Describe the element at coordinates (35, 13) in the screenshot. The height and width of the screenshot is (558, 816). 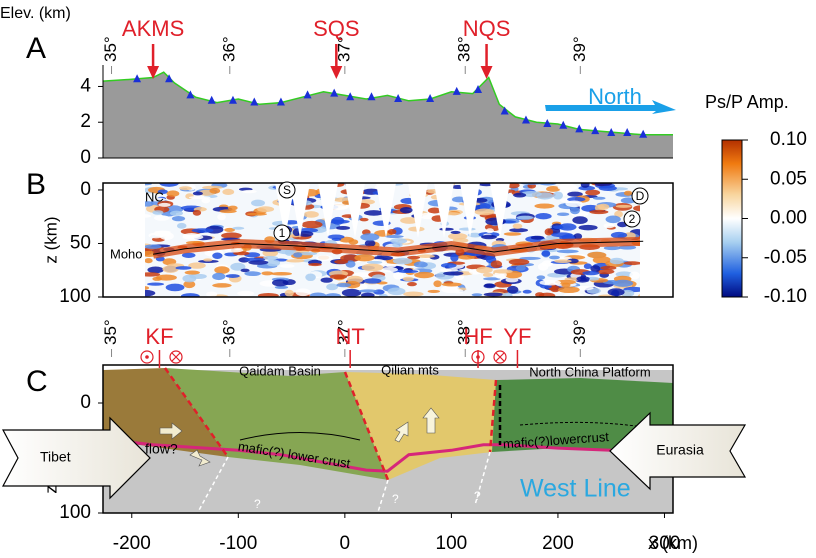
I see `y-axis-label: Elev. (km)` at that location.